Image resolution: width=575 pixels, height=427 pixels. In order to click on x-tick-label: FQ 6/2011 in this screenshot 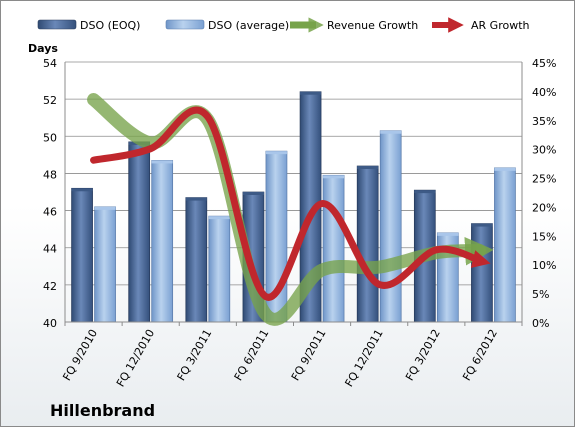, I will do `click(252, 355)`.